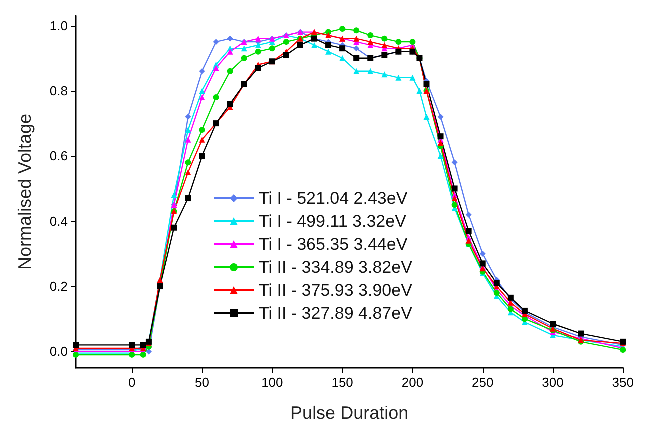  What do you see at coordinates (336, 313) in the screenshot?
I see `legend-label: Ti II - 327.89 4.87eV` at bounding box center [336, 313].